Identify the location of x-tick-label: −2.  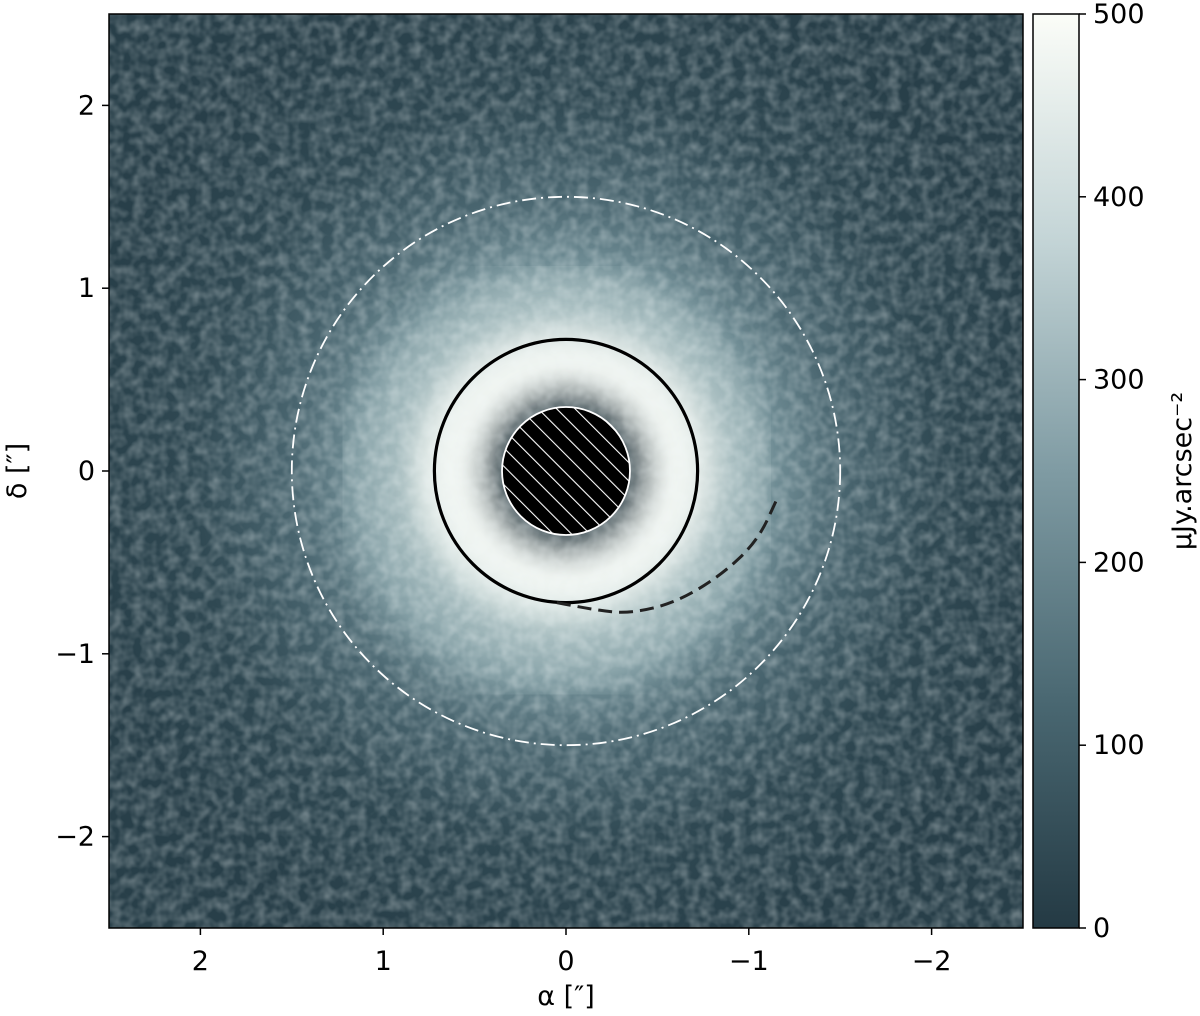
(932, 961).